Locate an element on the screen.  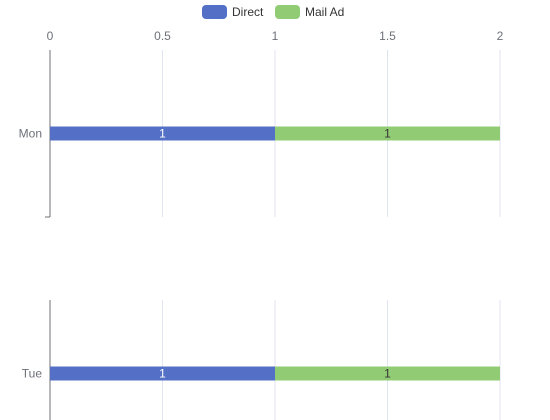
legend-label-direct: Direct is located at coordinates (248, 12).